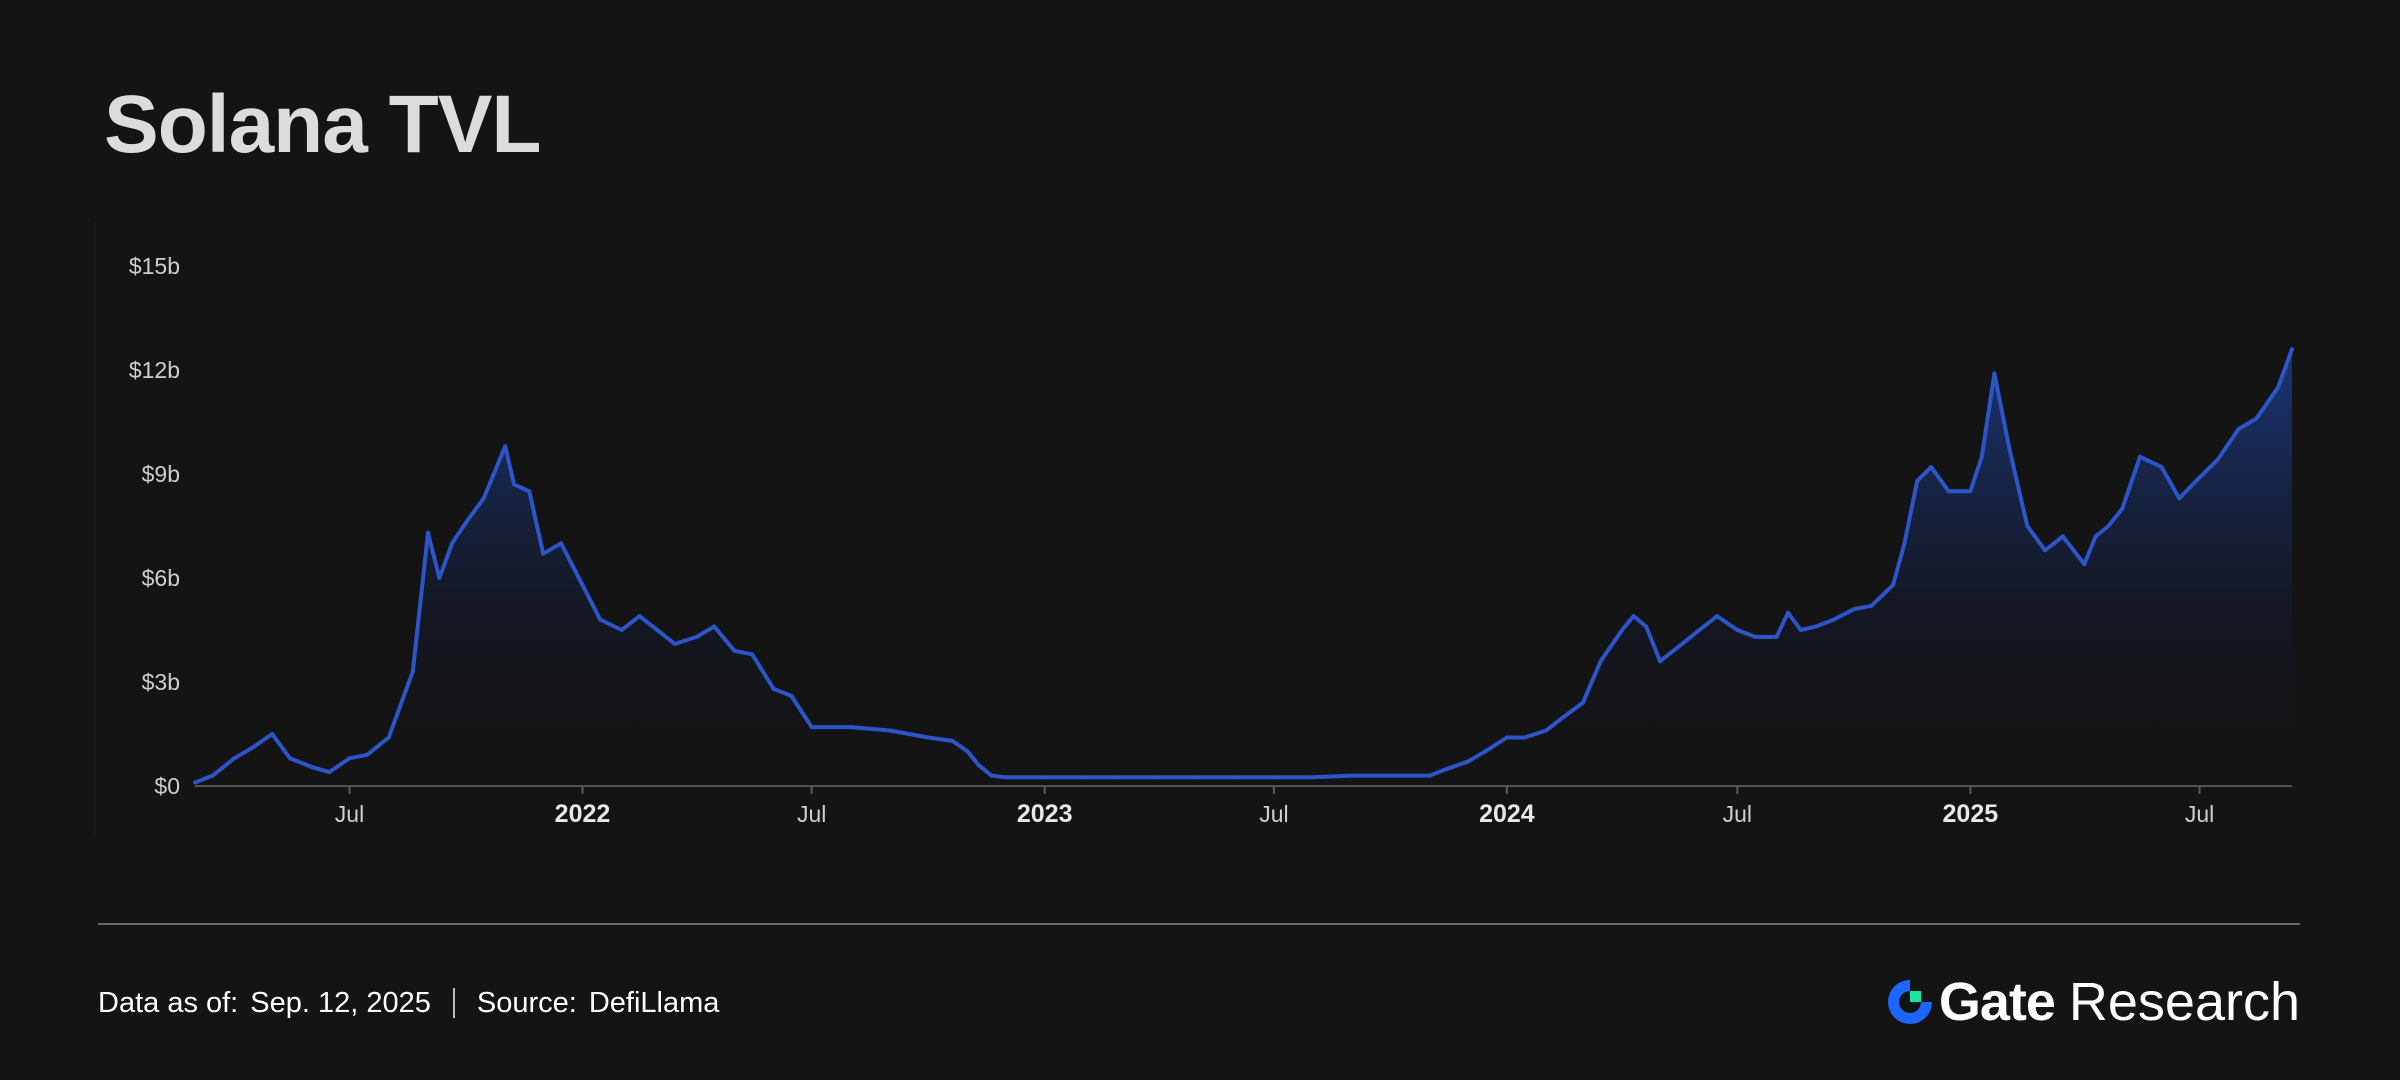  I want to click on y-tick-label: $0, so click(167, 786).